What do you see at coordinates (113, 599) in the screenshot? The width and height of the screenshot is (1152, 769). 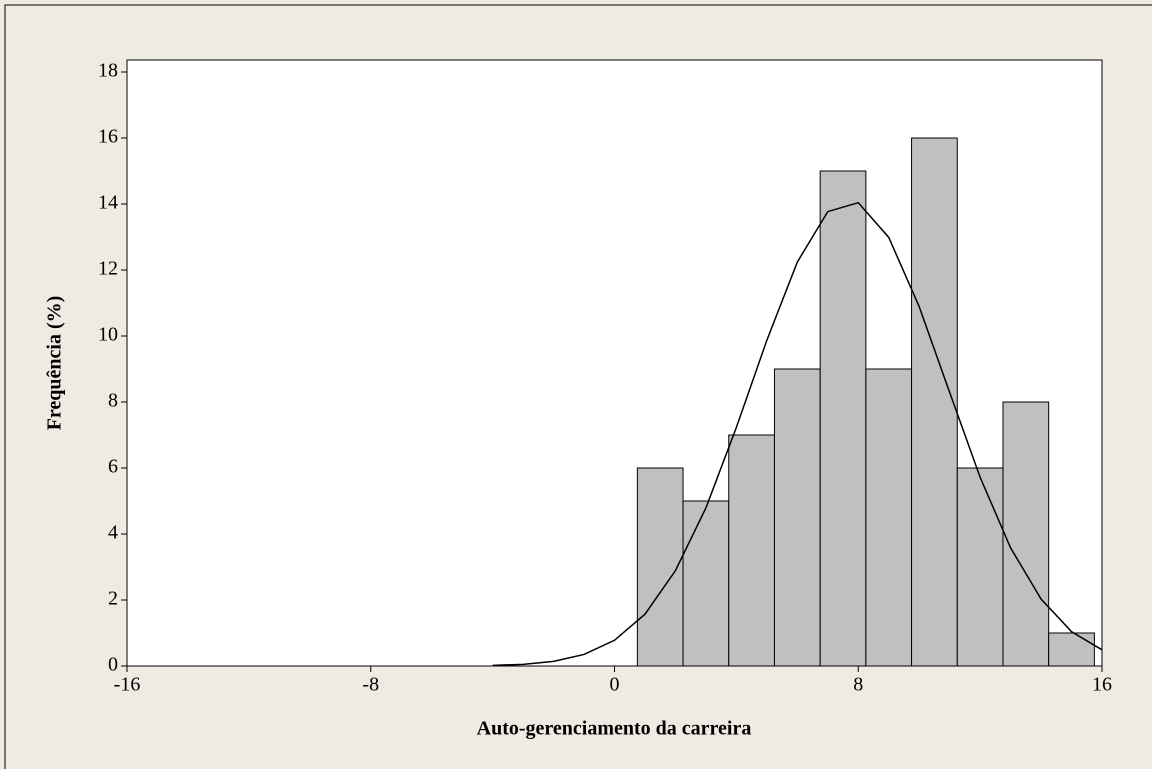 I see `y-tick-label: 2` at bounding box center [113, 599].